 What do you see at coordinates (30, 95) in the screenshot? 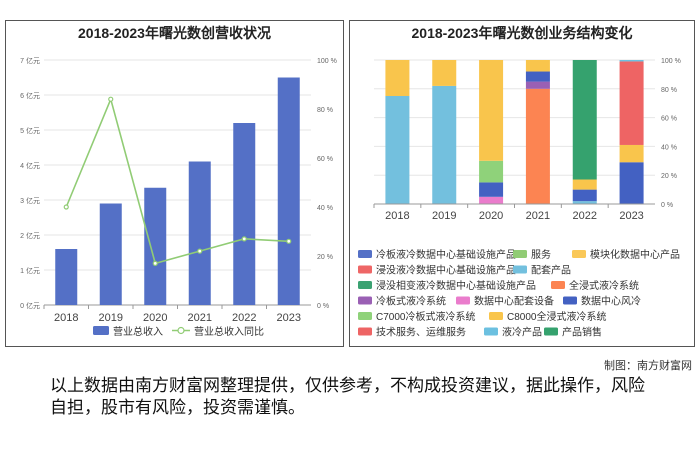
I see `y-tick-label: 6 亿元` at bounding box center [30, 95].